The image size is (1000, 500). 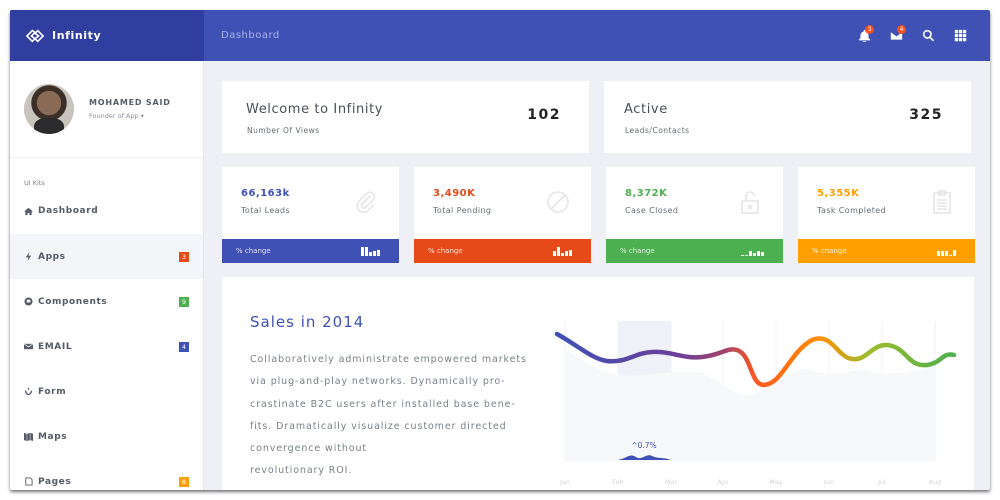 What do you see at coordinates (864, 35) in the screenshot?
I see `notifications-button: 3` at bounding box center [864, 35].